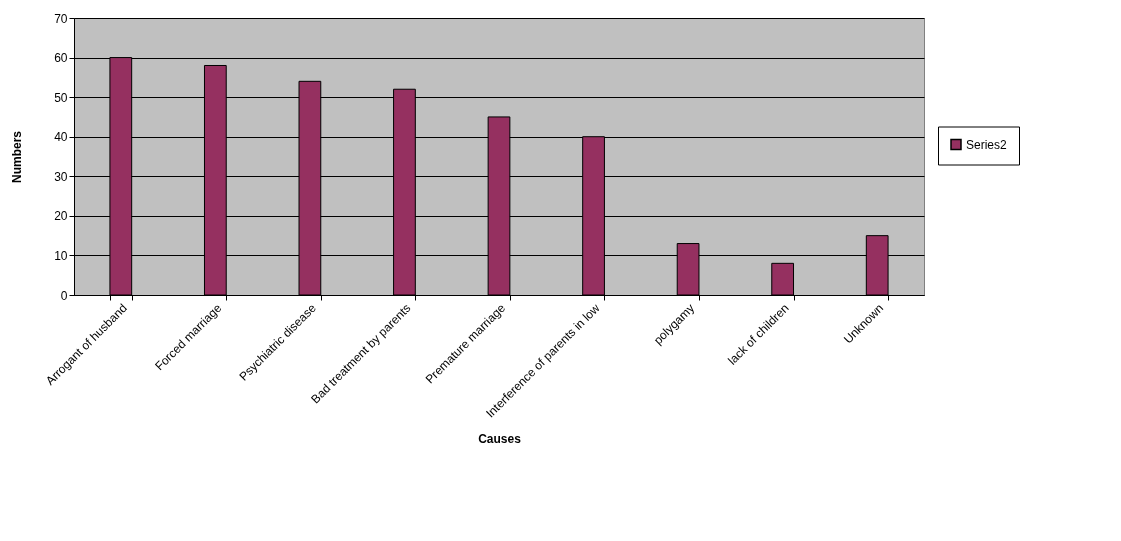  What do you see at coordinates (17, 157) in the screenshot?
I see `y-axis-title: Numbers` at bounding box center [17, 157].